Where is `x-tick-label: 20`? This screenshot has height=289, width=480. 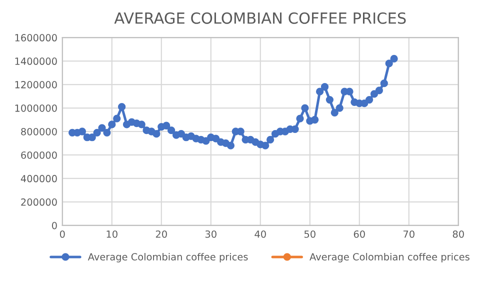 x-tick-label: 20 is located at coordinates (161, 234).